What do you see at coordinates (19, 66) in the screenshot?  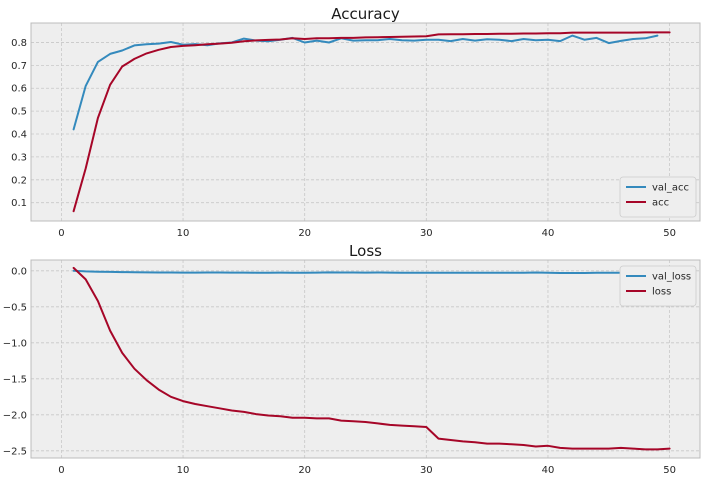 I see `y-tick-label: 0.7` at bounding box center [19, 66].